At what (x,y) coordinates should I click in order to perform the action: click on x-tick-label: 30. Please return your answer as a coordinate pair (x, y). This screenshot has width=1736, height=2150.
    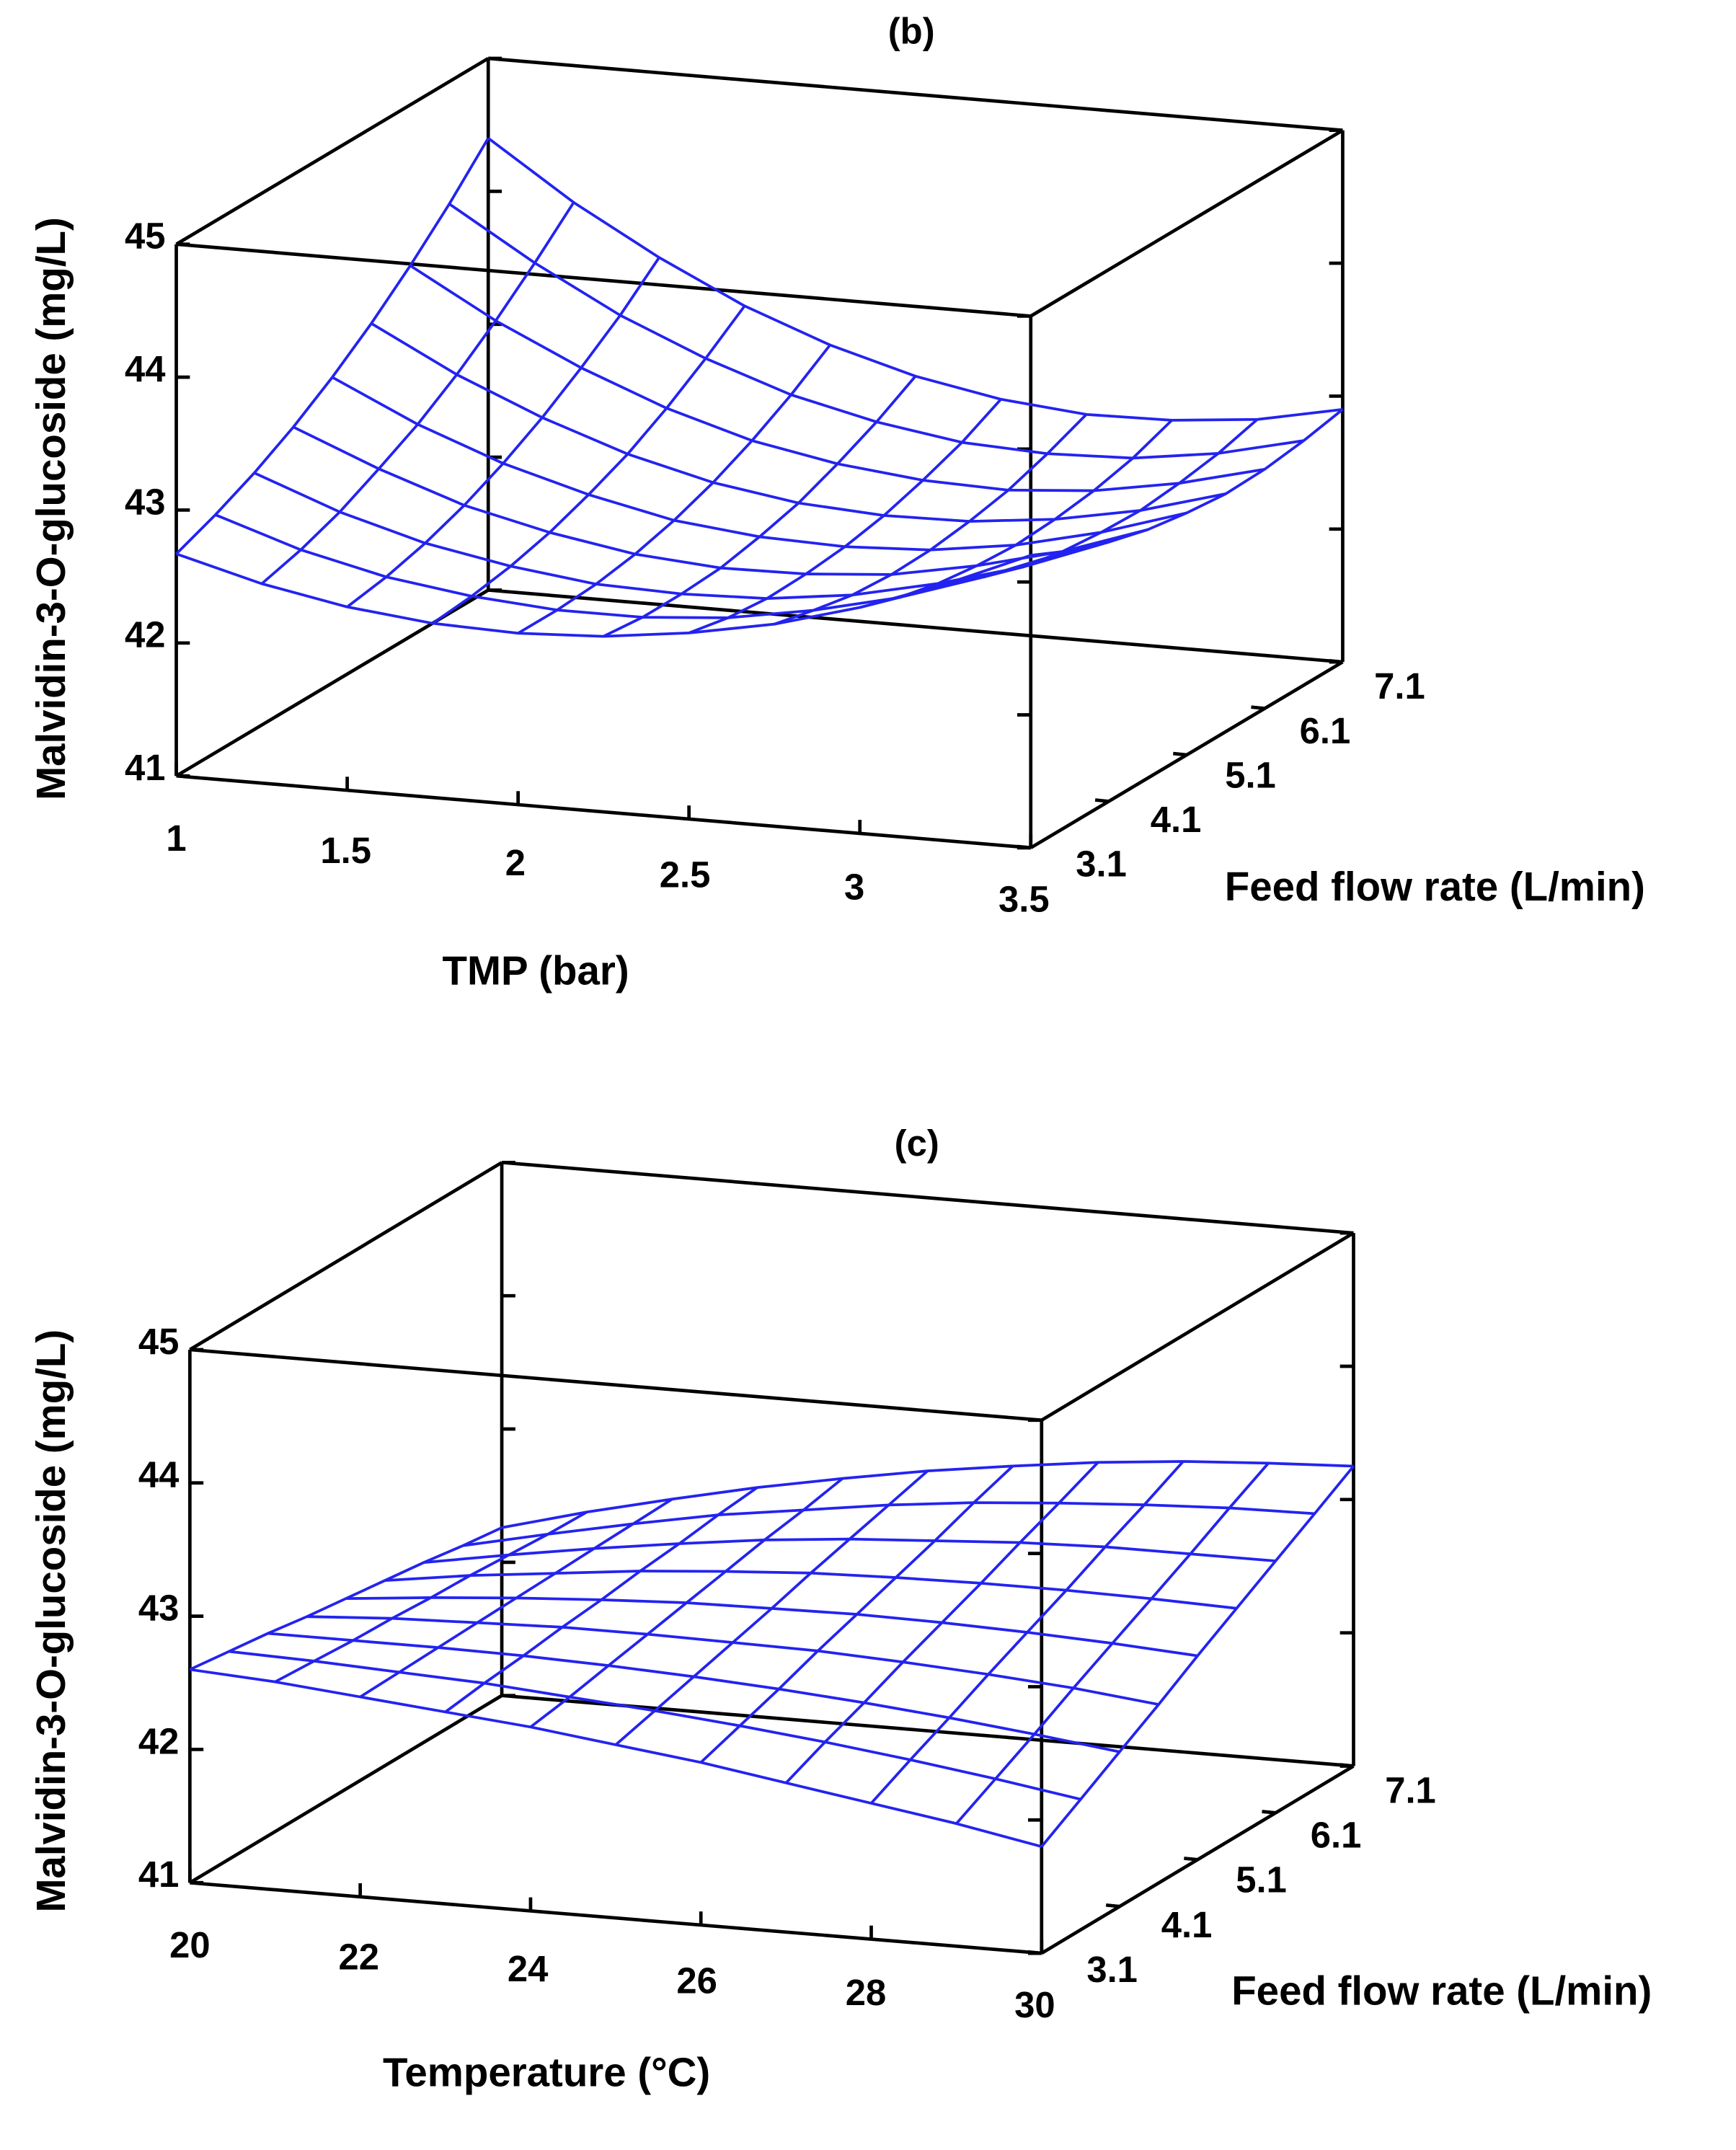
    Looking at the image, I should click on (1034, 2004).